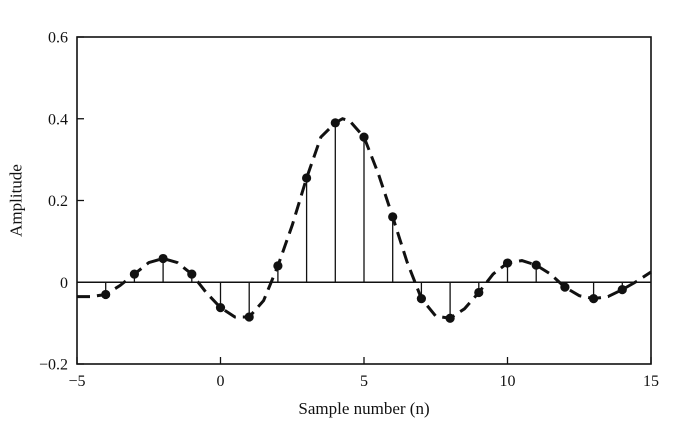 The width and height of the screenshot is (676, 431). I want to click on x-tick-label: 15, so click(651, 381).